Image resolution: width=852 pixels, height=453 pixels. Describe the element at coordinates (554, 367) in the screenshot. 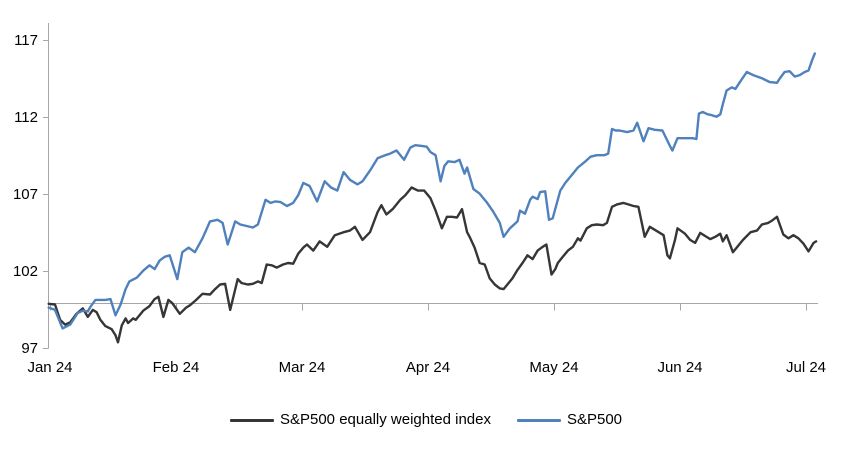

I see `x-tick-label: May 24` at that location.